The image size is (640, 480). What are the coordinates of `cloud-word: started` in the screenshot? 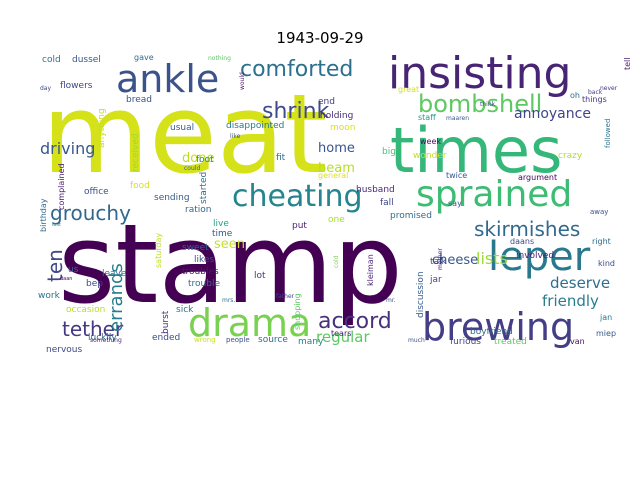 It's located at (204, 188).